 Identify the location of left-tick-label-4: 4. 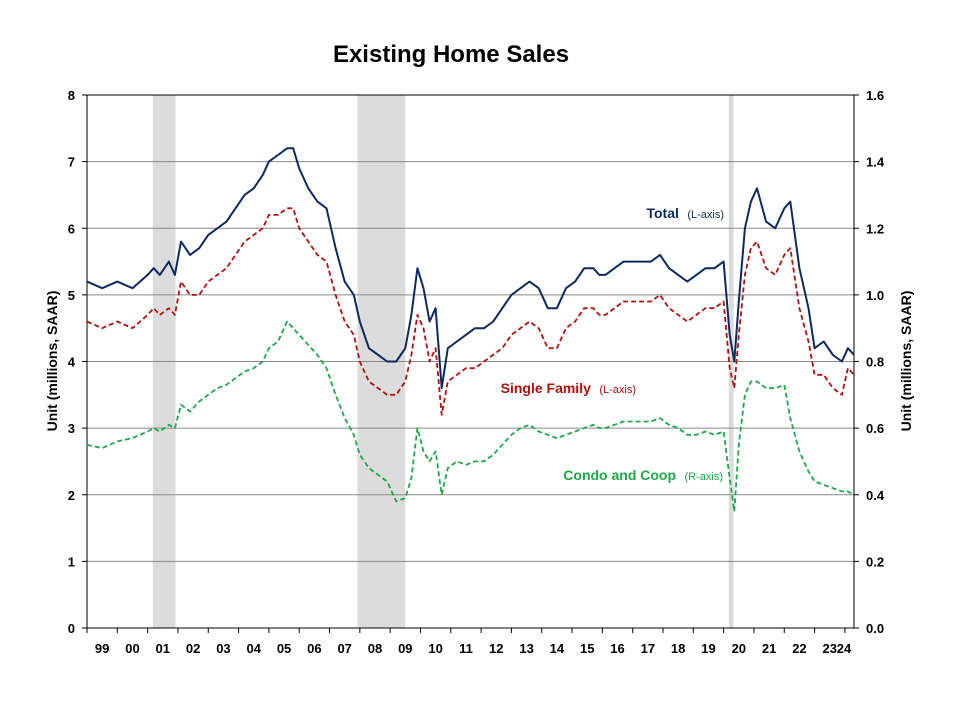
(72, 362).